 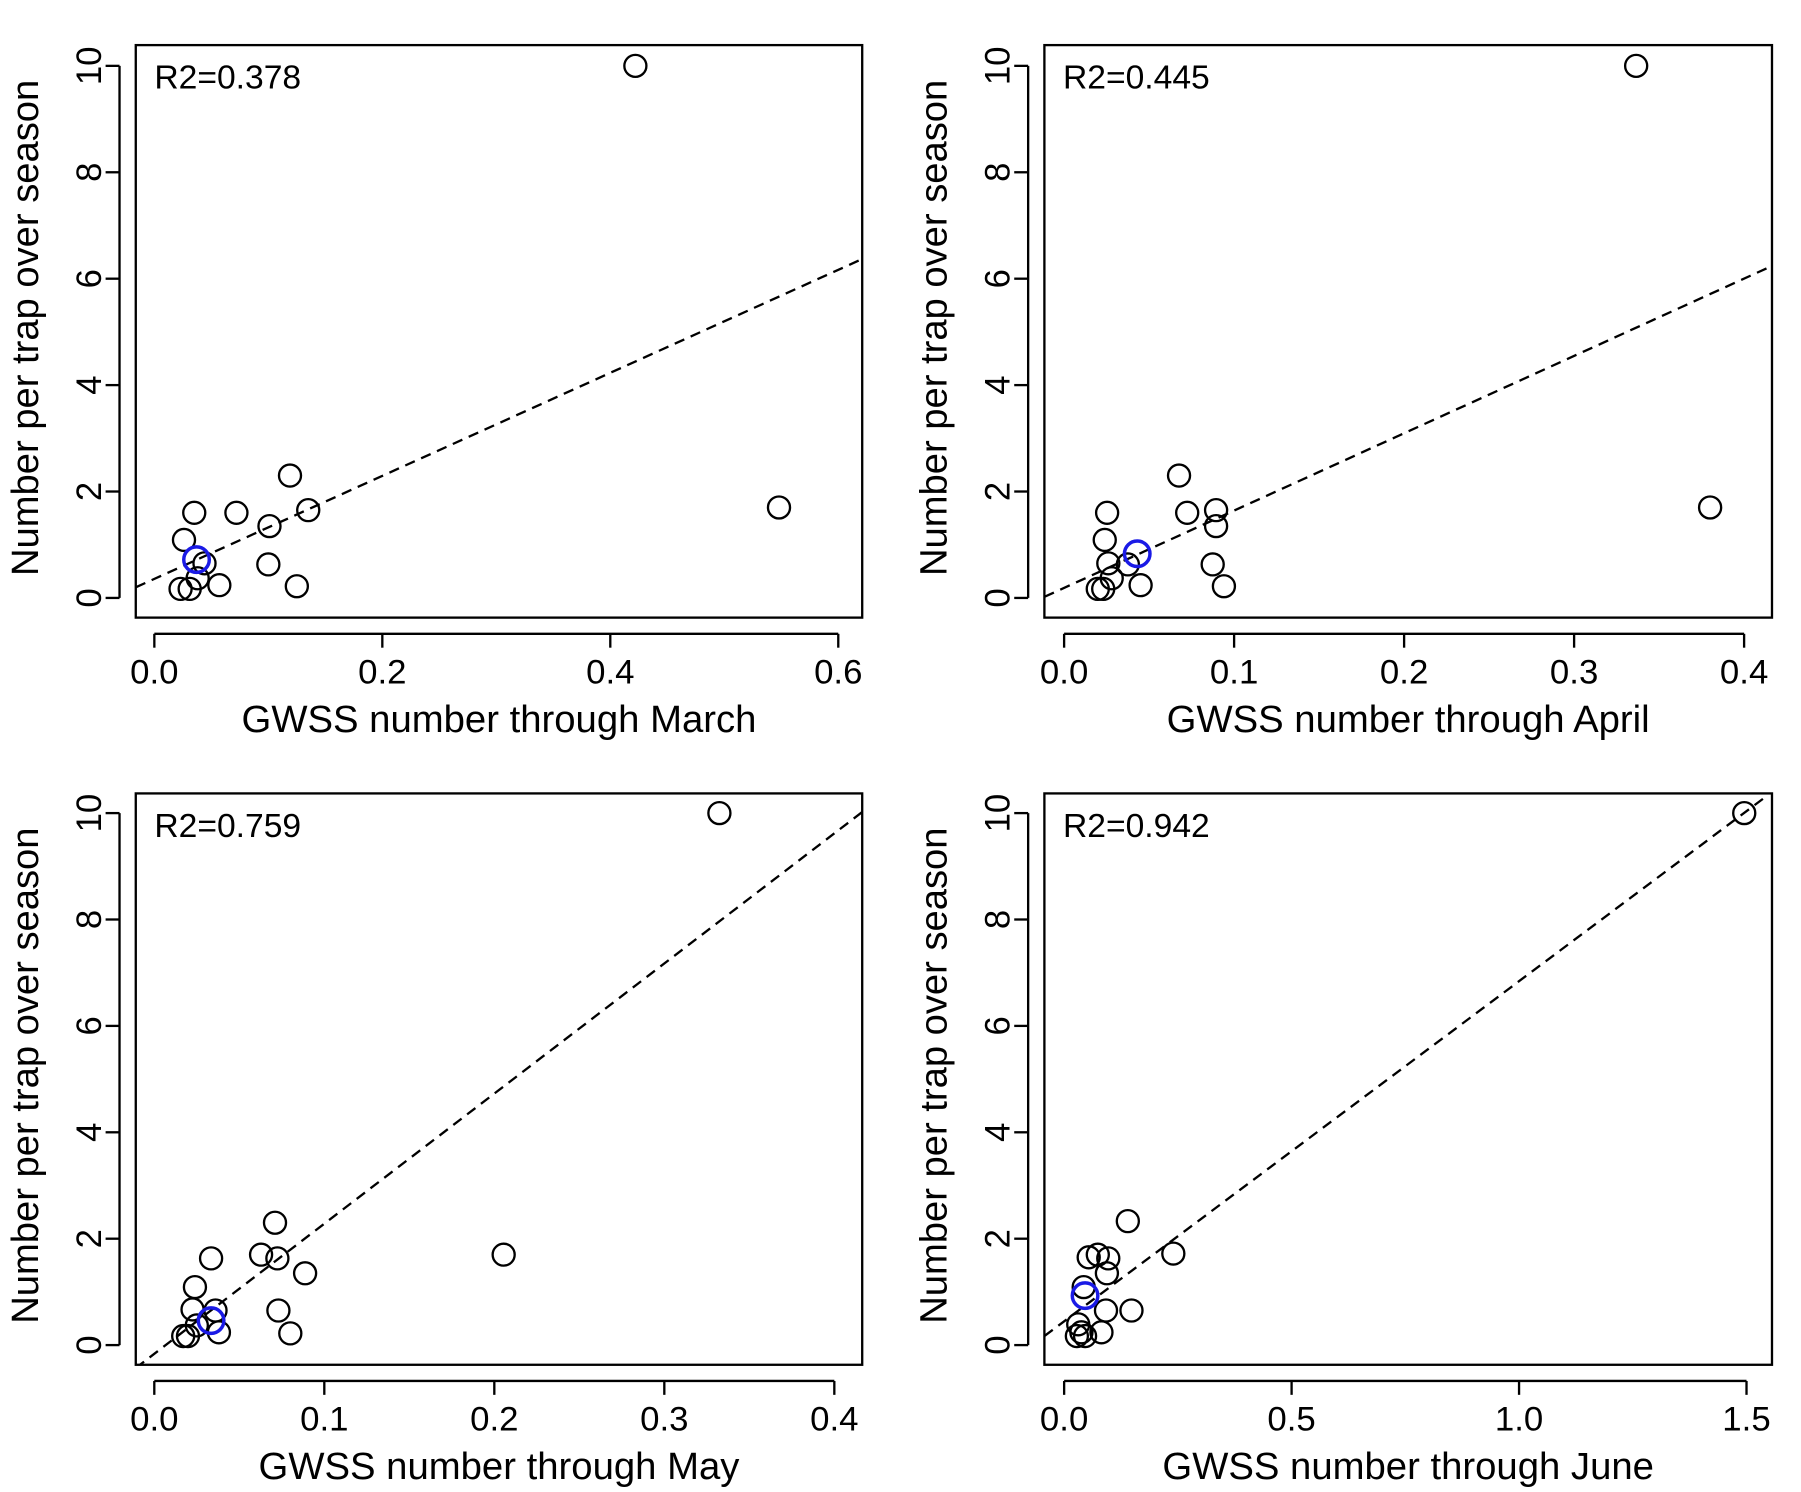 What do you see at coordinates (499, 719) in the screenshot?
I see `x-axis-label: GWSS number through March` at bounding box center [499, 719].